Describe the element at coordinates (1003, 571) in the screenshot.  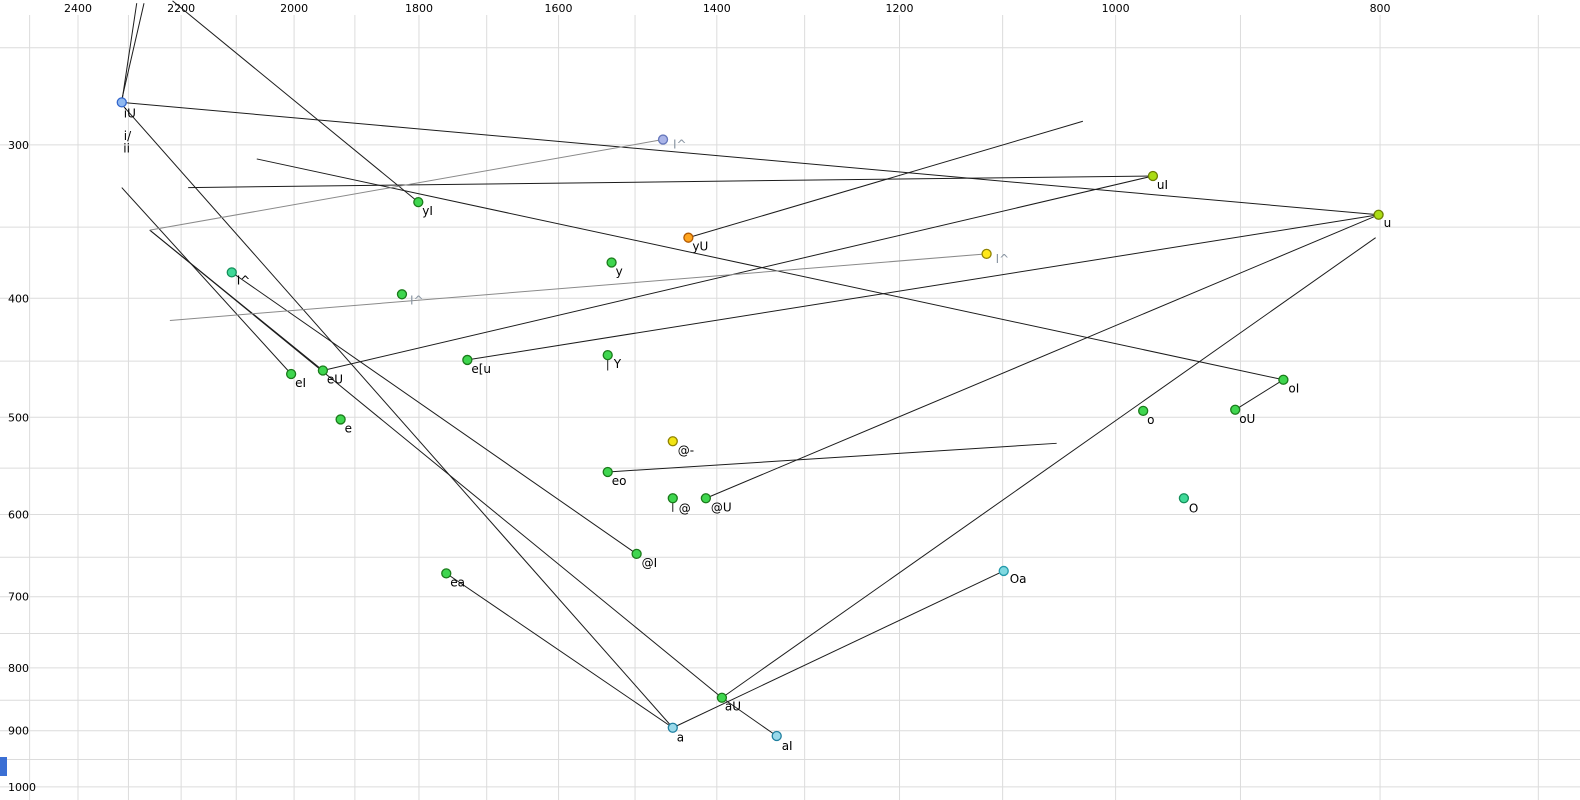
I see `vowel-point-oa` at that location.